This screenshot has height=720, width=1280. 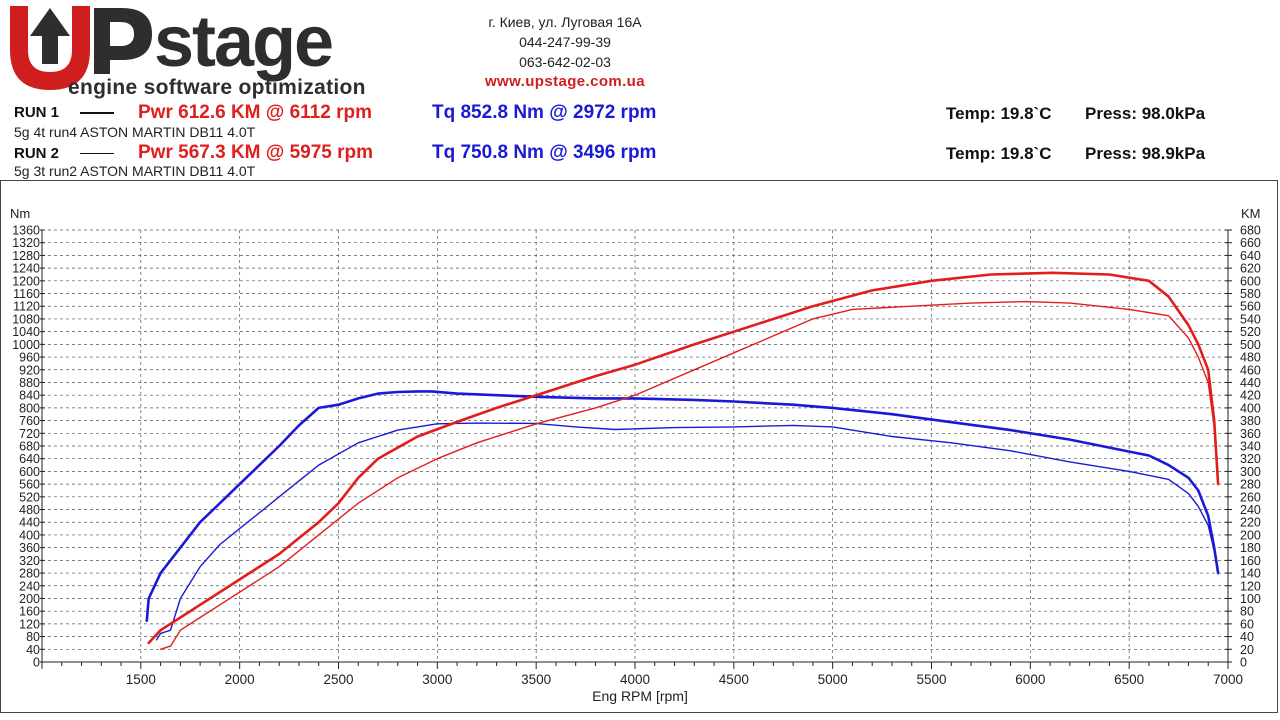 What do you see at coordinates (1247, 637) in the screenshot?
I see `y-right-tick-label: 40` at bounding box center [1247, 637].